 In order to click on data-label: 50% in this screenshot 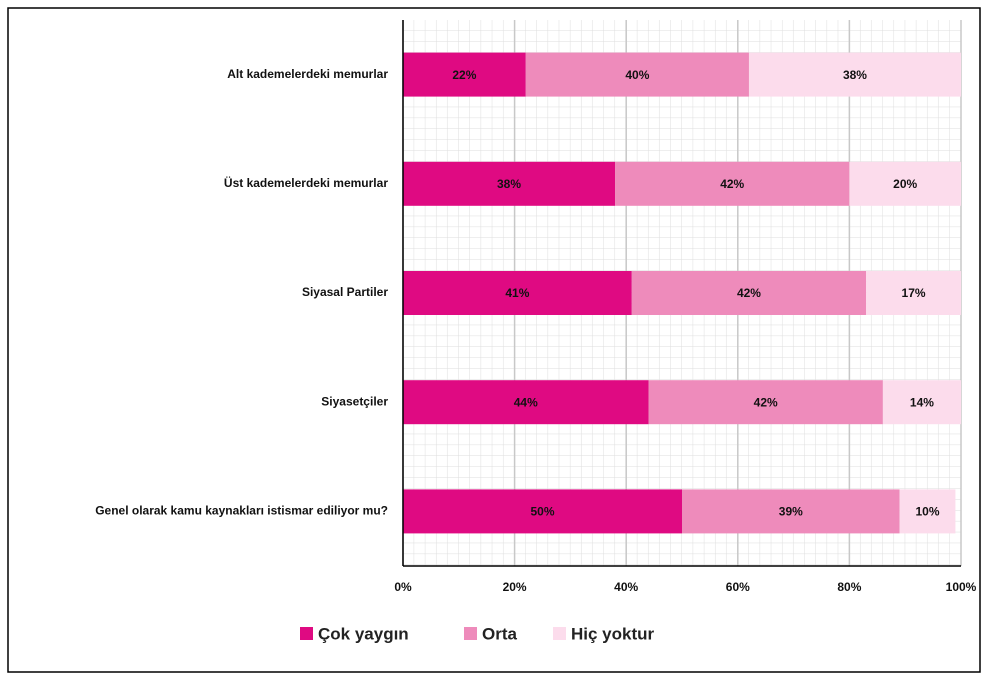, I will do `click(542, 512)`.